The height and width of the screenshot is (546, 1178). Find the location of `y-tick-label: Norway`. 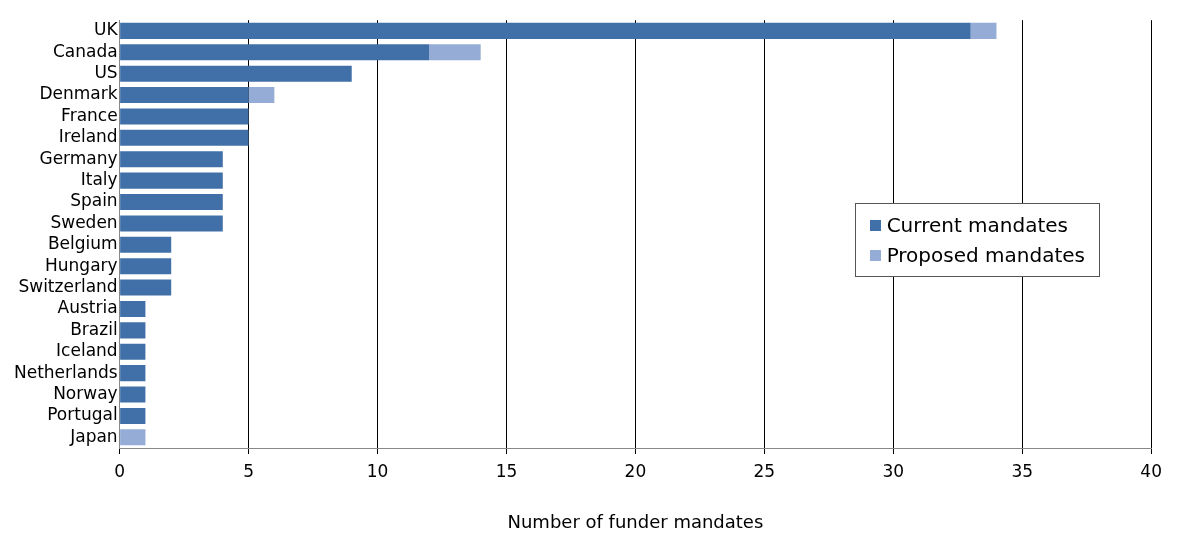

y-tick-label: Norway is located at coordinates (85, 392).